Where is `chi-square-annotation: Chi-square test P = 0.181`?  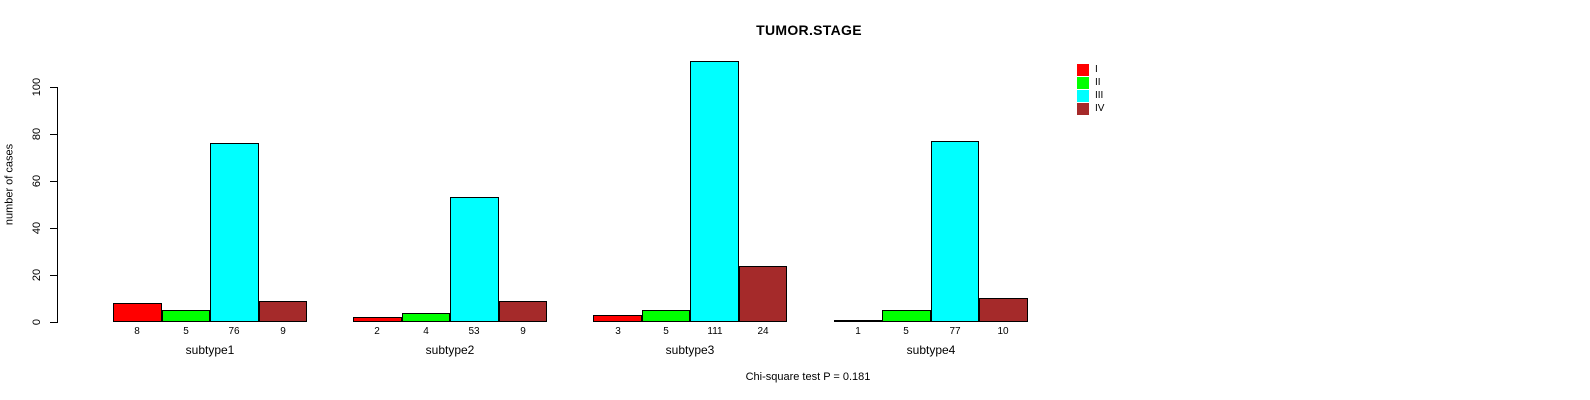
chi-square-annotation: Chi-square test P = 0.181 is located at coordinates (808, 377).